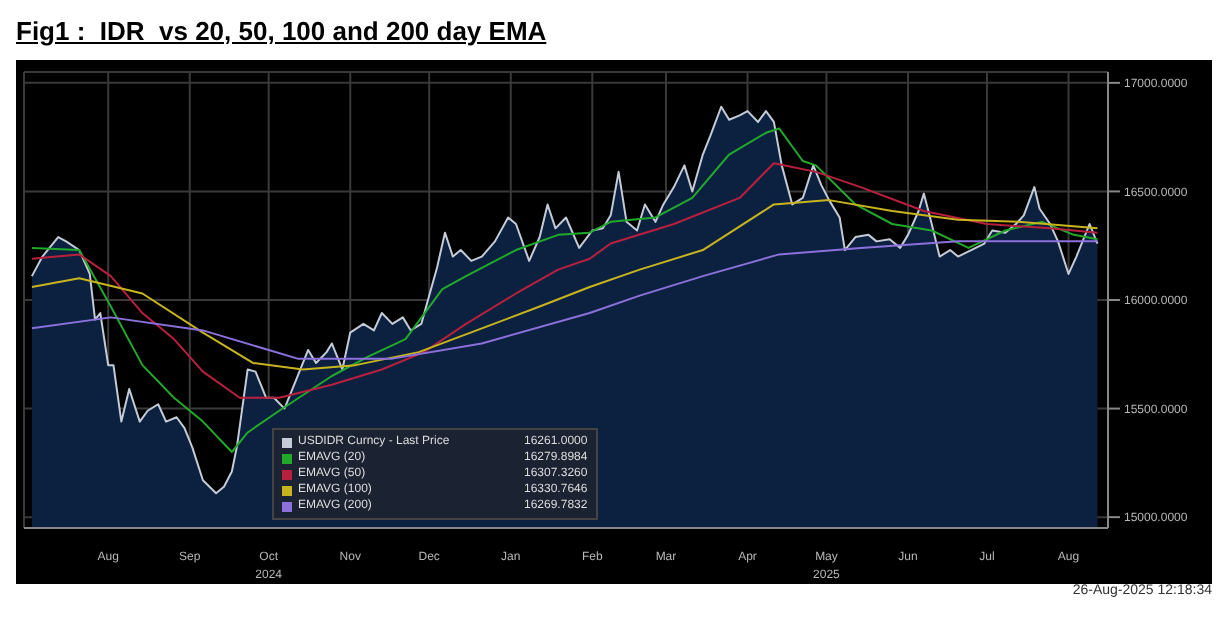  Describe the element at coordinates (282, 33) in the screenshot. I see `chart-title: Fig1 : IDR vs 20, 50, 100 and 200 day EMA` at that location.